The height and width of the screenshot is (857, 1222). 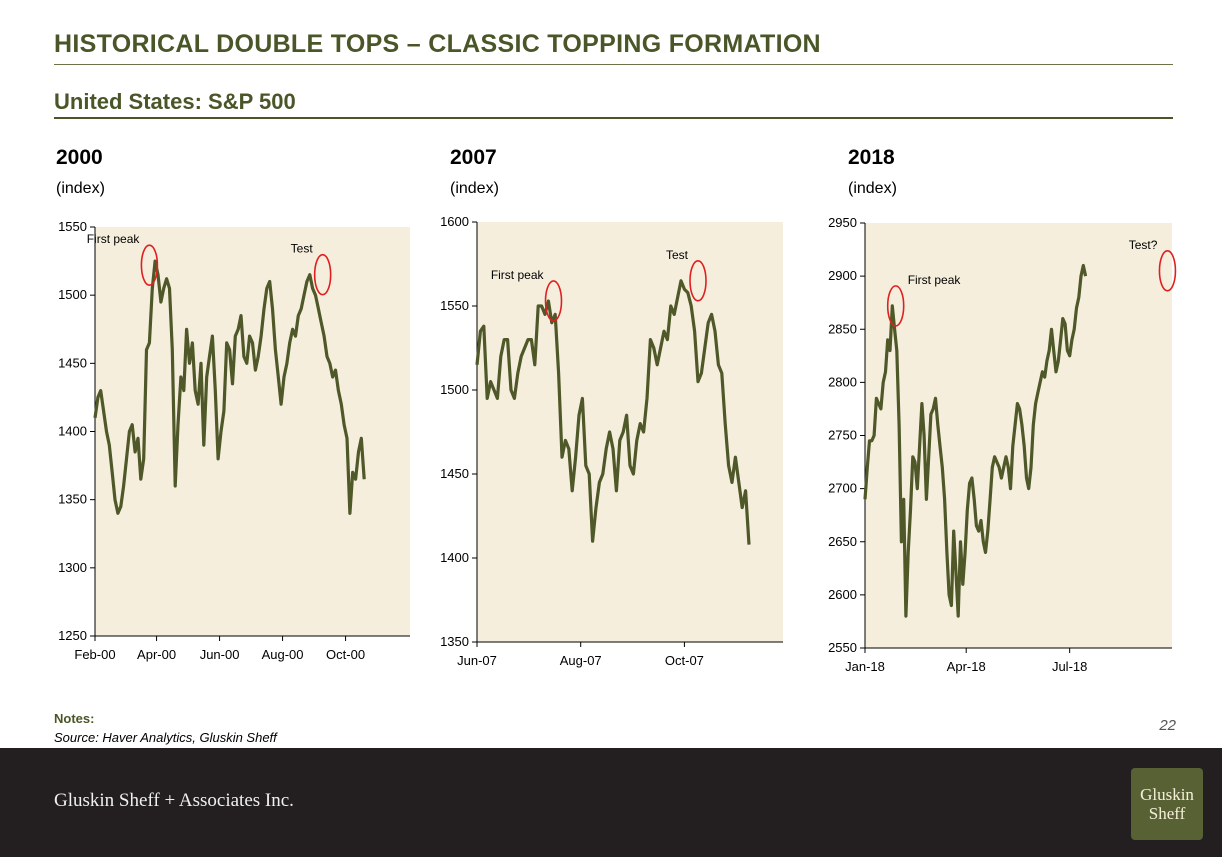 What do you see at coordinates (581, 660) in the screenshot?
I see `x-tick-label: Aug-07` at bounding box center [581, 660].